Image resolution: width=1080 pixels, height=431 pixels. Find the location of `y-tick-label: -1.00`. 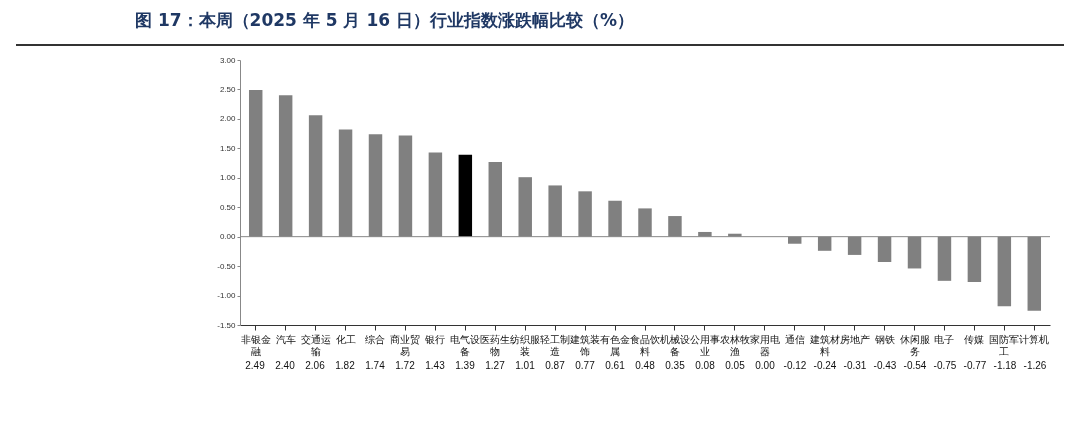

y-tick-label: -1.00 is located at coordinates (227, 296).